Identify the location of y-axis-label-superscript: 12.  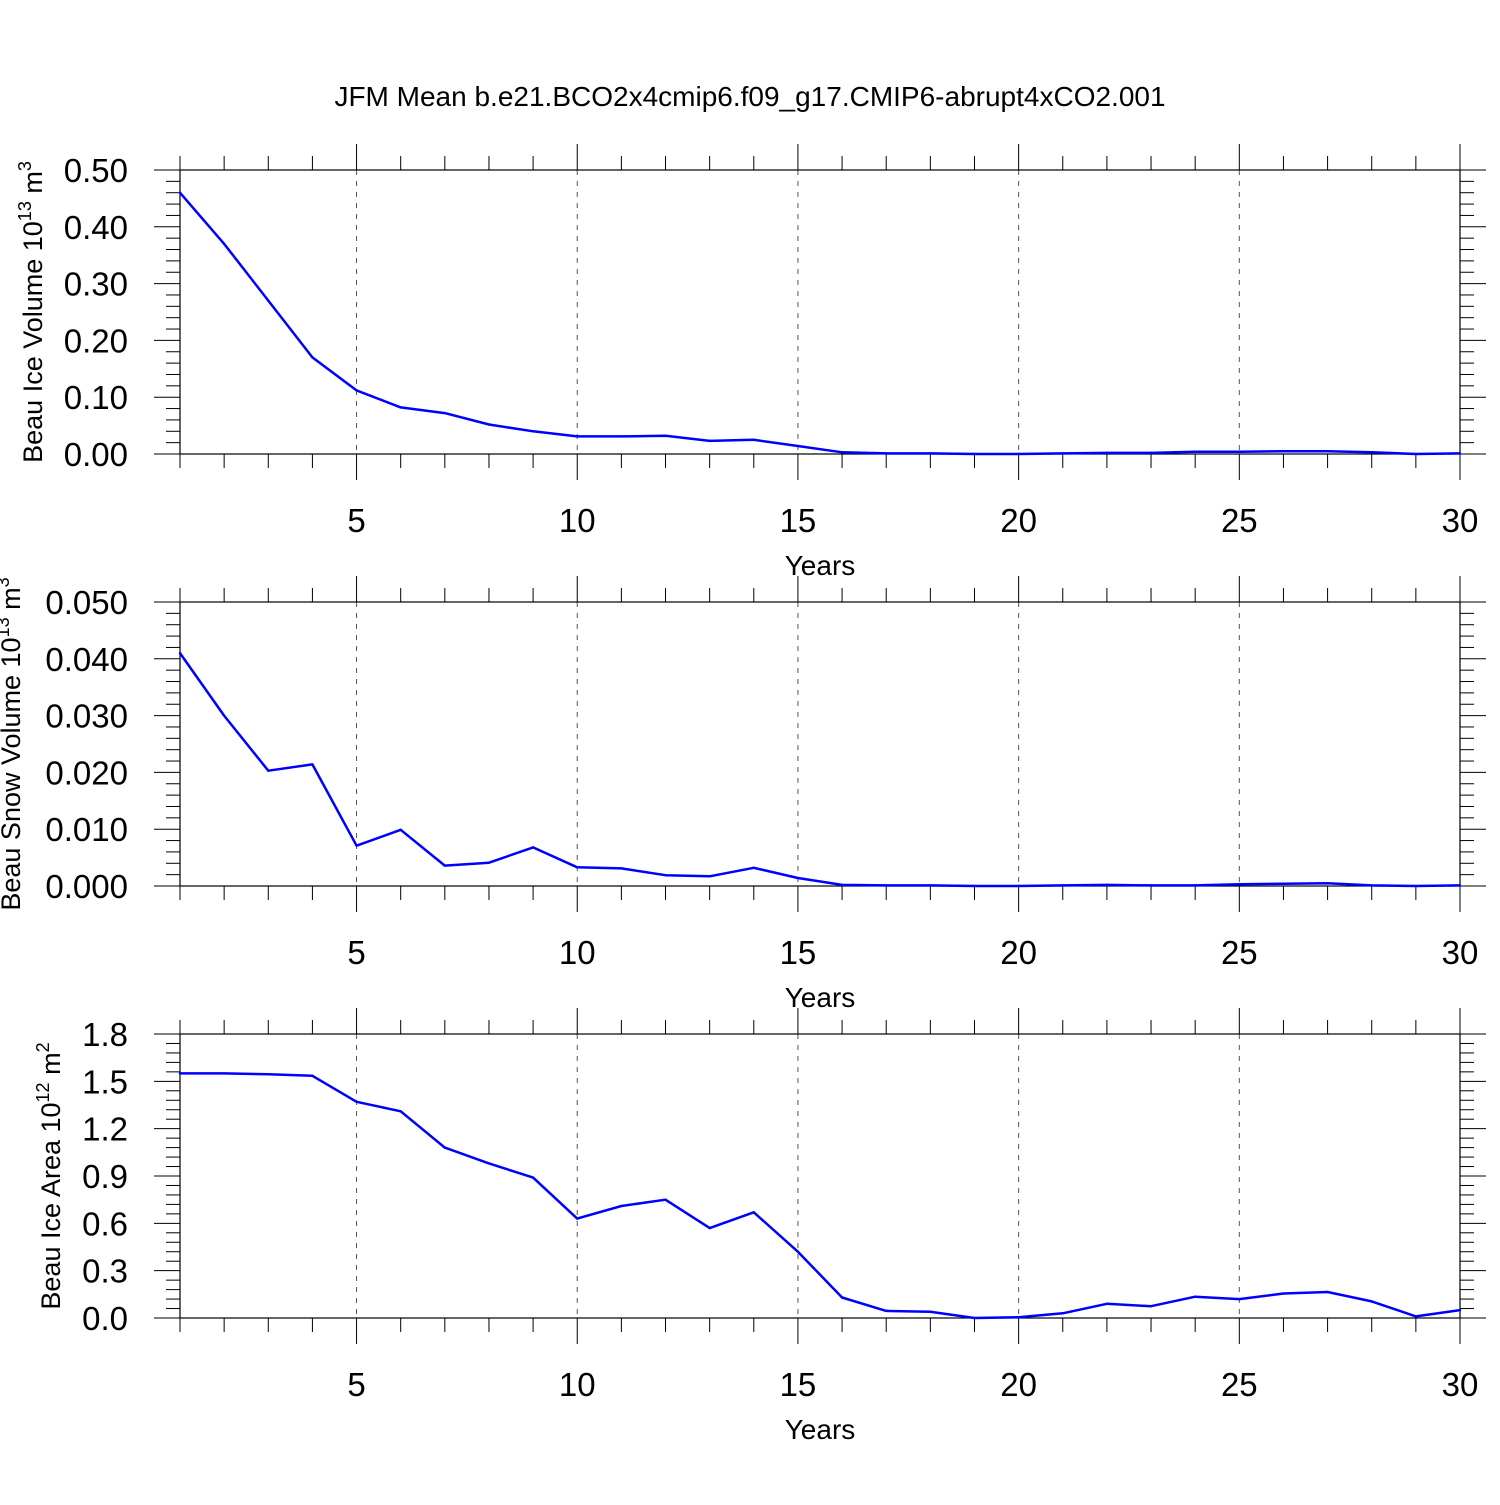
(43, 1092).